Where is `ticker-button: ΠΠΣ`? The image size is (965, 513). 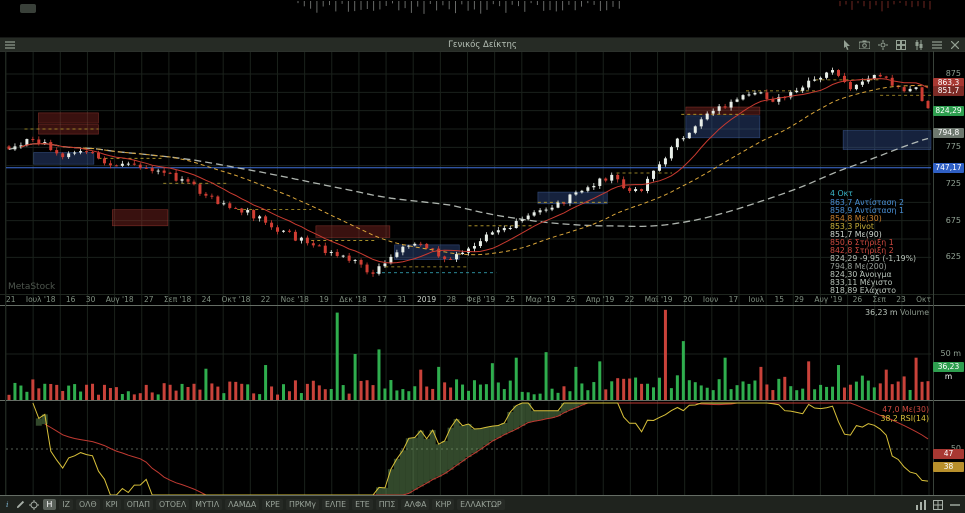 ticker-button: ΠΠΣ is located at coordinates (387, 504).